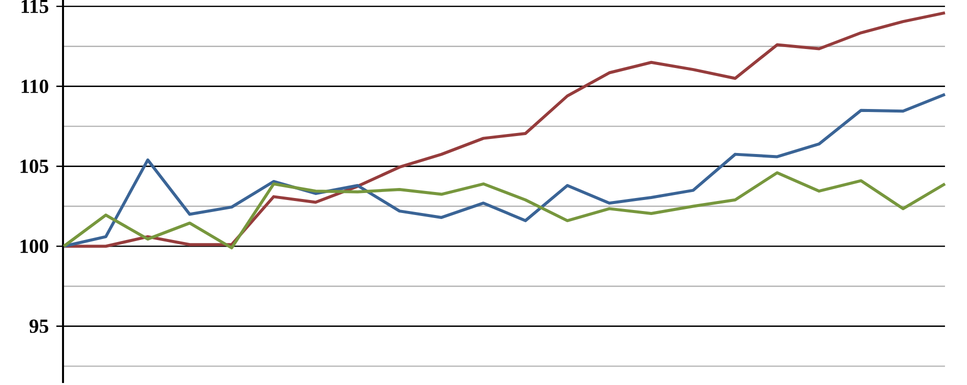 Image resolution: width=967 pixels, height=385 pixels. What do you see at coordinates (34, 246) in the screenshot?
I see `y-tick-label: 100` at bounding box center [34, 246].